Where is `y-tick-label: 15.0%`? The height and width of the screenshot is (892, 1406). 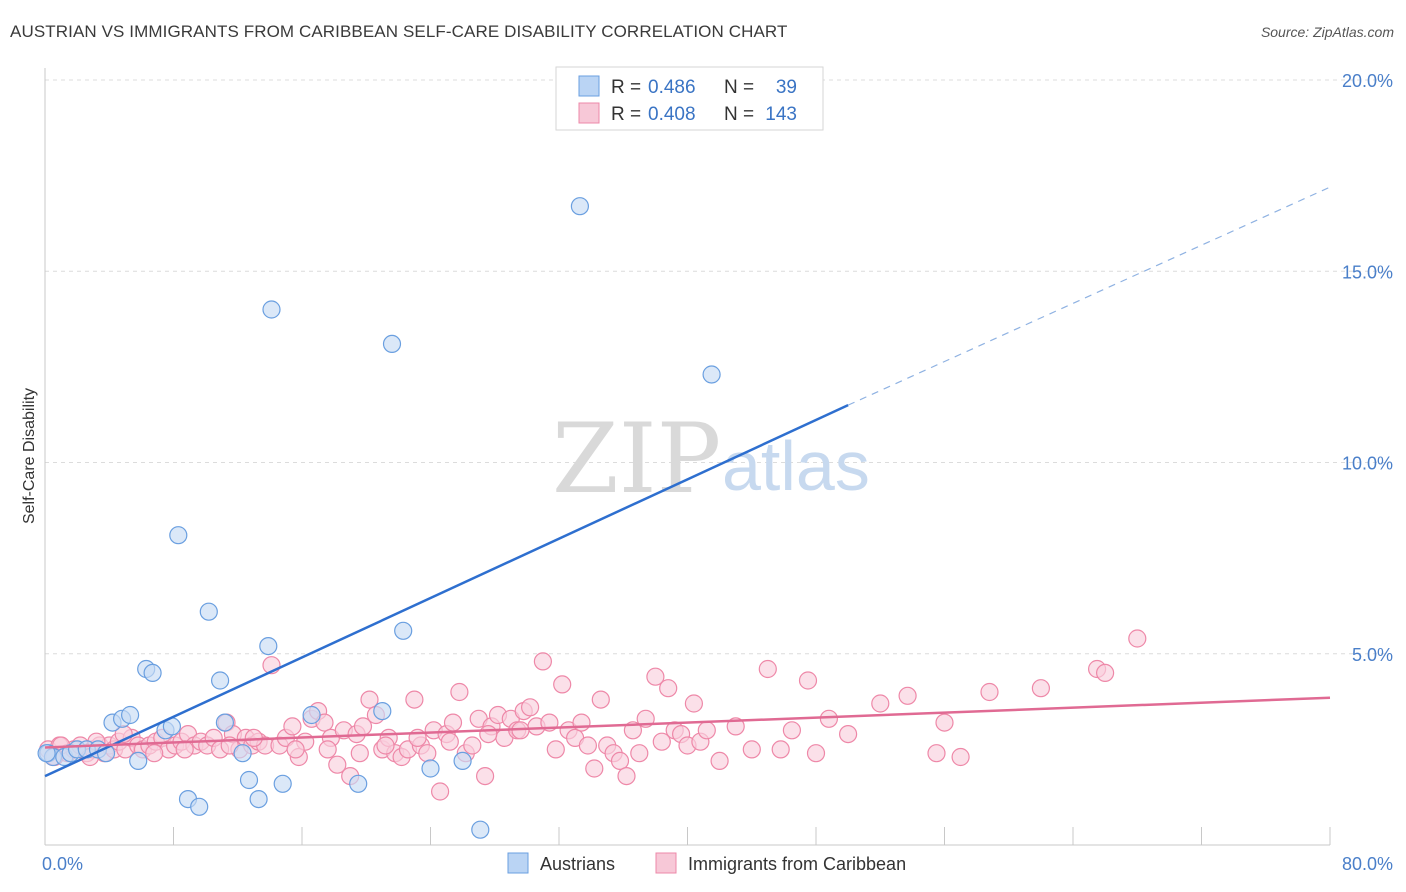
y-tick-label: 15.0% is located at coordinates (1367, 272).